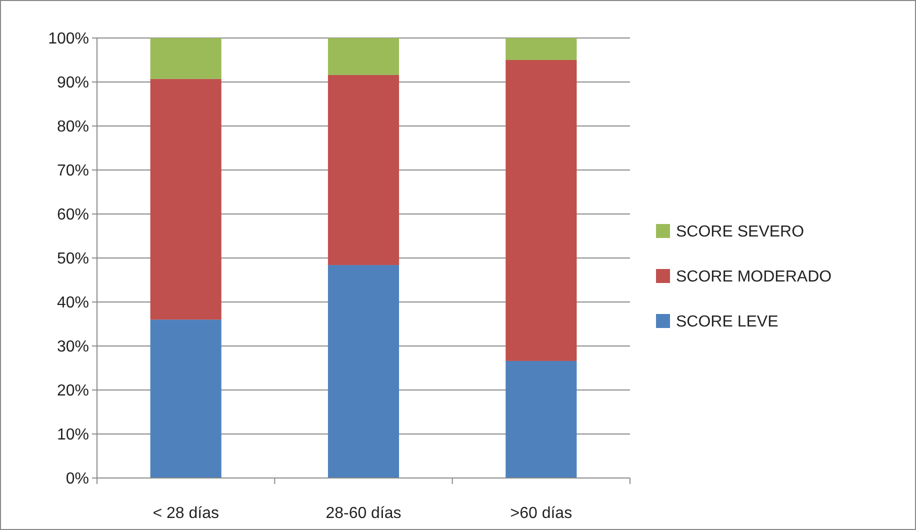 The width and height of the screenshot is (916, 530). What do you see at coordinates (72, 127) in the screenshot?
I see `y-tick-label: 80%` at bounding box center [72, 127].